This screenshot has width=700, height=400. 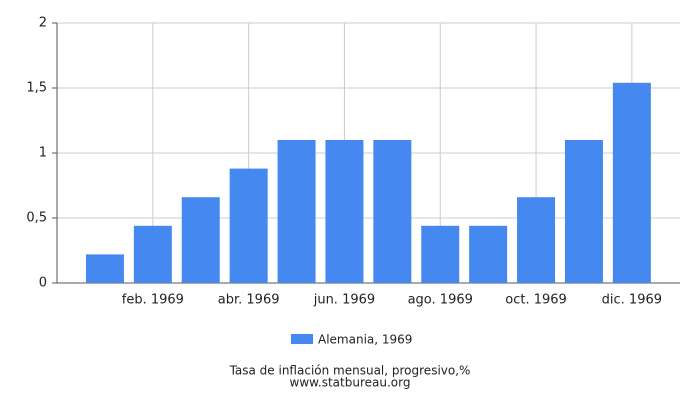 I want to click on chart-subtitle: www.statbureau.org, so click(x=350, y=383).